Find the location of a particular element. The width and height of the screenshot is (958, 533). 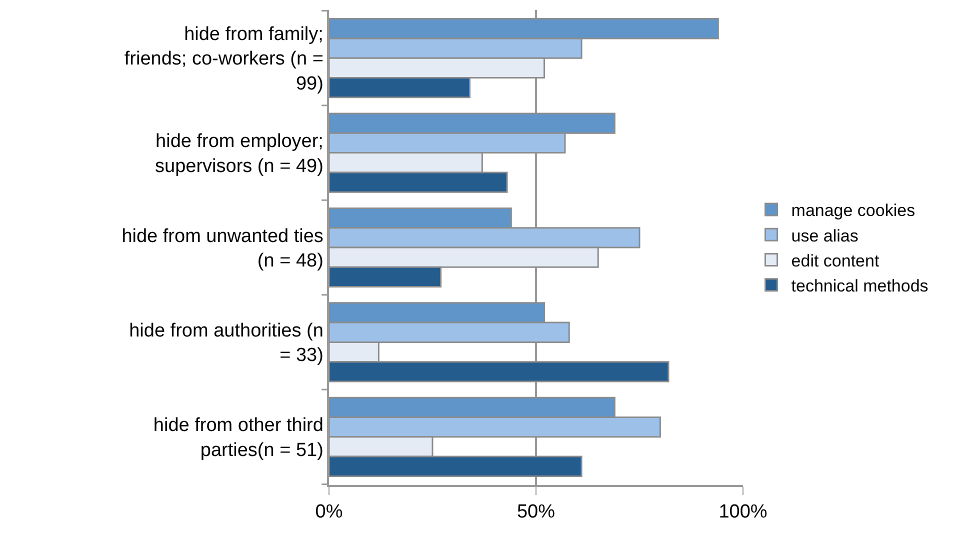

legend-label: manage cookies is located at coordinates (853, 210).